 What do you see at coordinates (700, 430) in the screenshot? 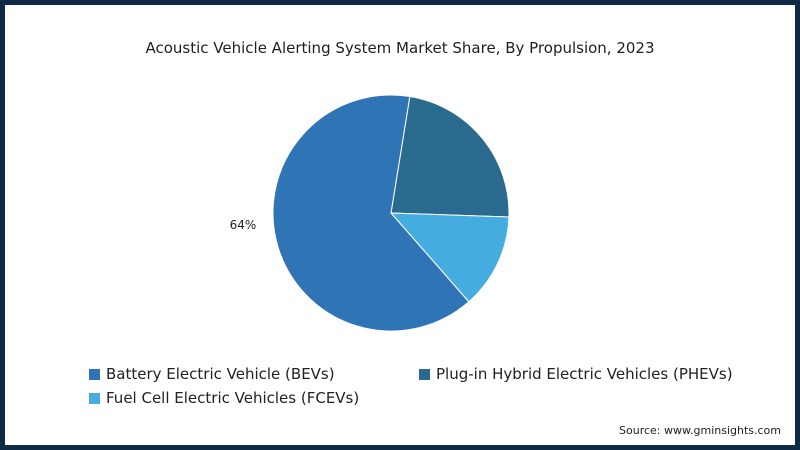
I see `source-note: Source: www.gminsights.com` at bounding box center [700, 430].